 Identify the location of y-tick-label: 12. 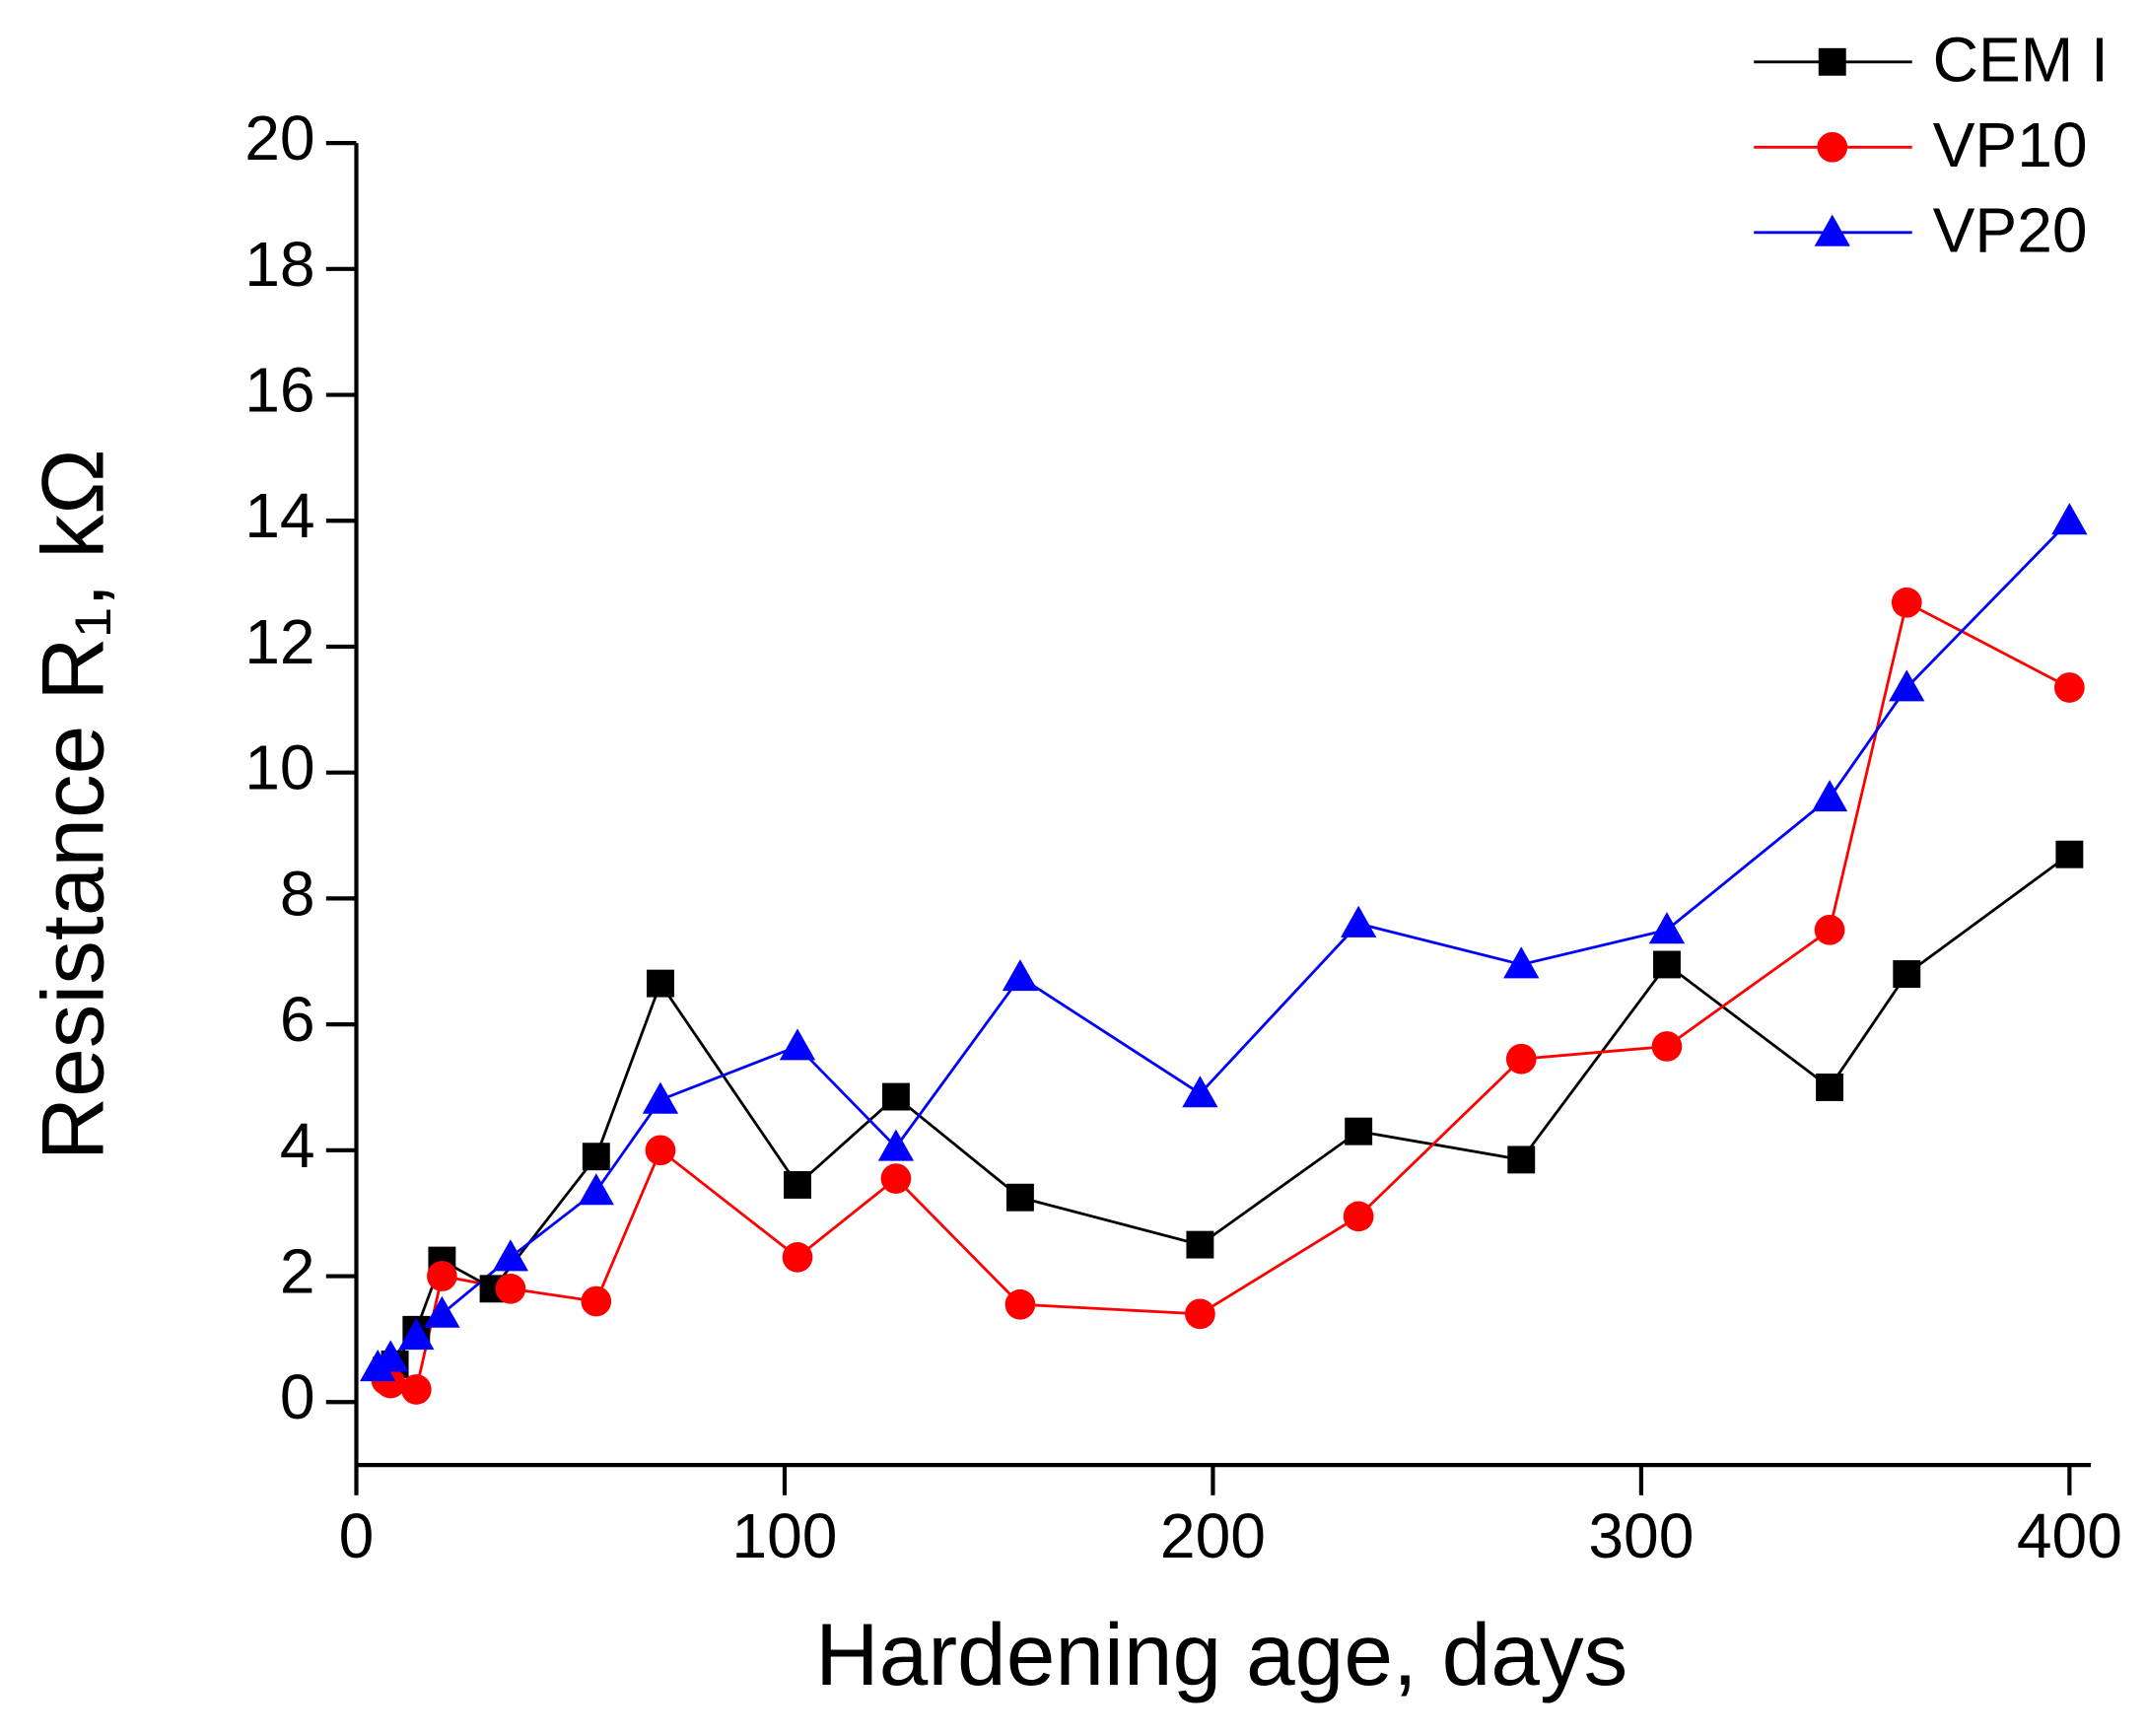
(279, 641).